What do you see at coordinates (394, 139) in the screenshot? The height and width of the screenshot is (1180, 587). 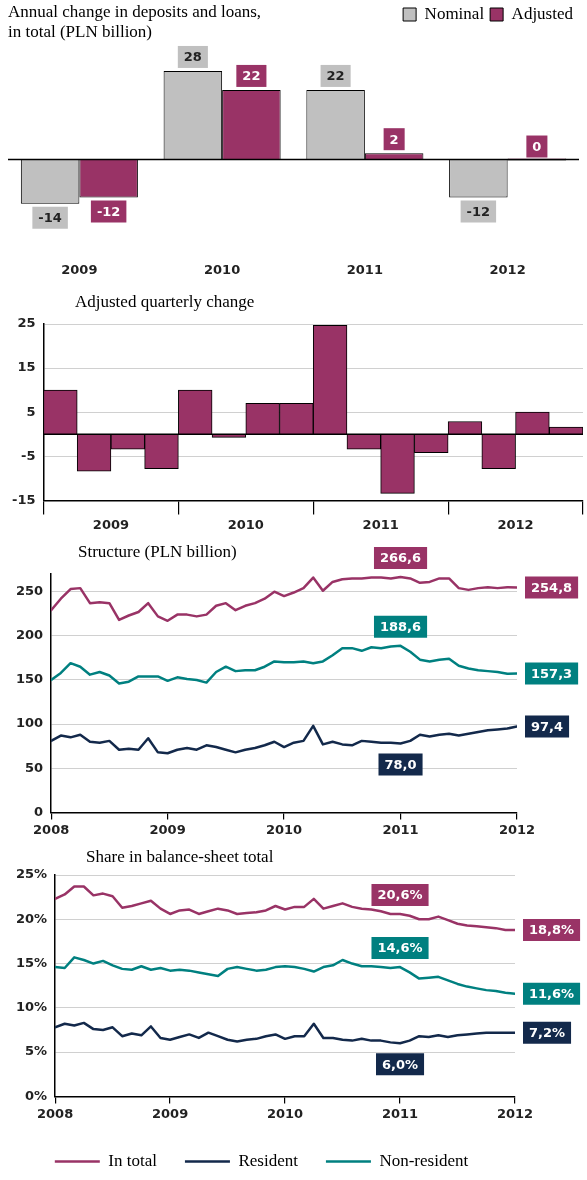 I see `data-label: 2` at bounding box center [394, 139].